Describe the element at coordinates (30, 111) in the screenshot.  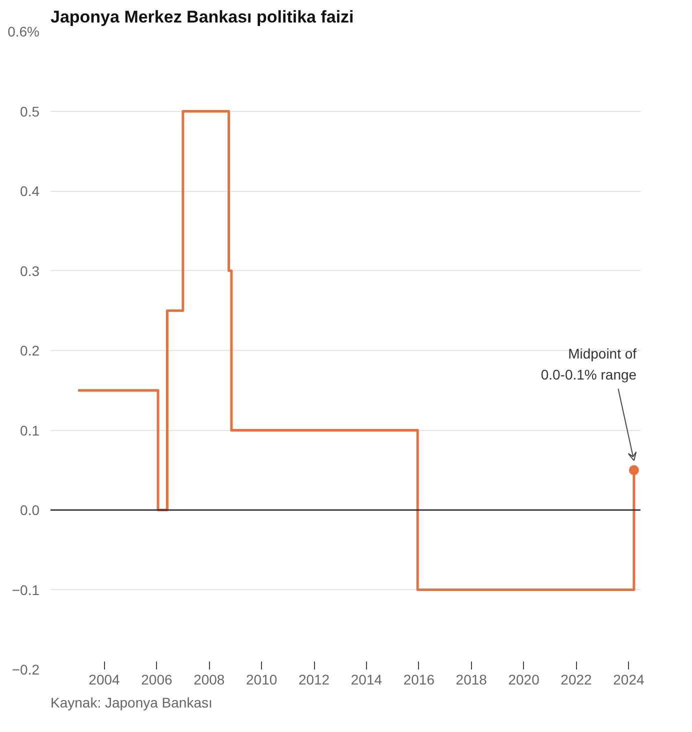
I see `y-tick-label: 0.5` at that location.